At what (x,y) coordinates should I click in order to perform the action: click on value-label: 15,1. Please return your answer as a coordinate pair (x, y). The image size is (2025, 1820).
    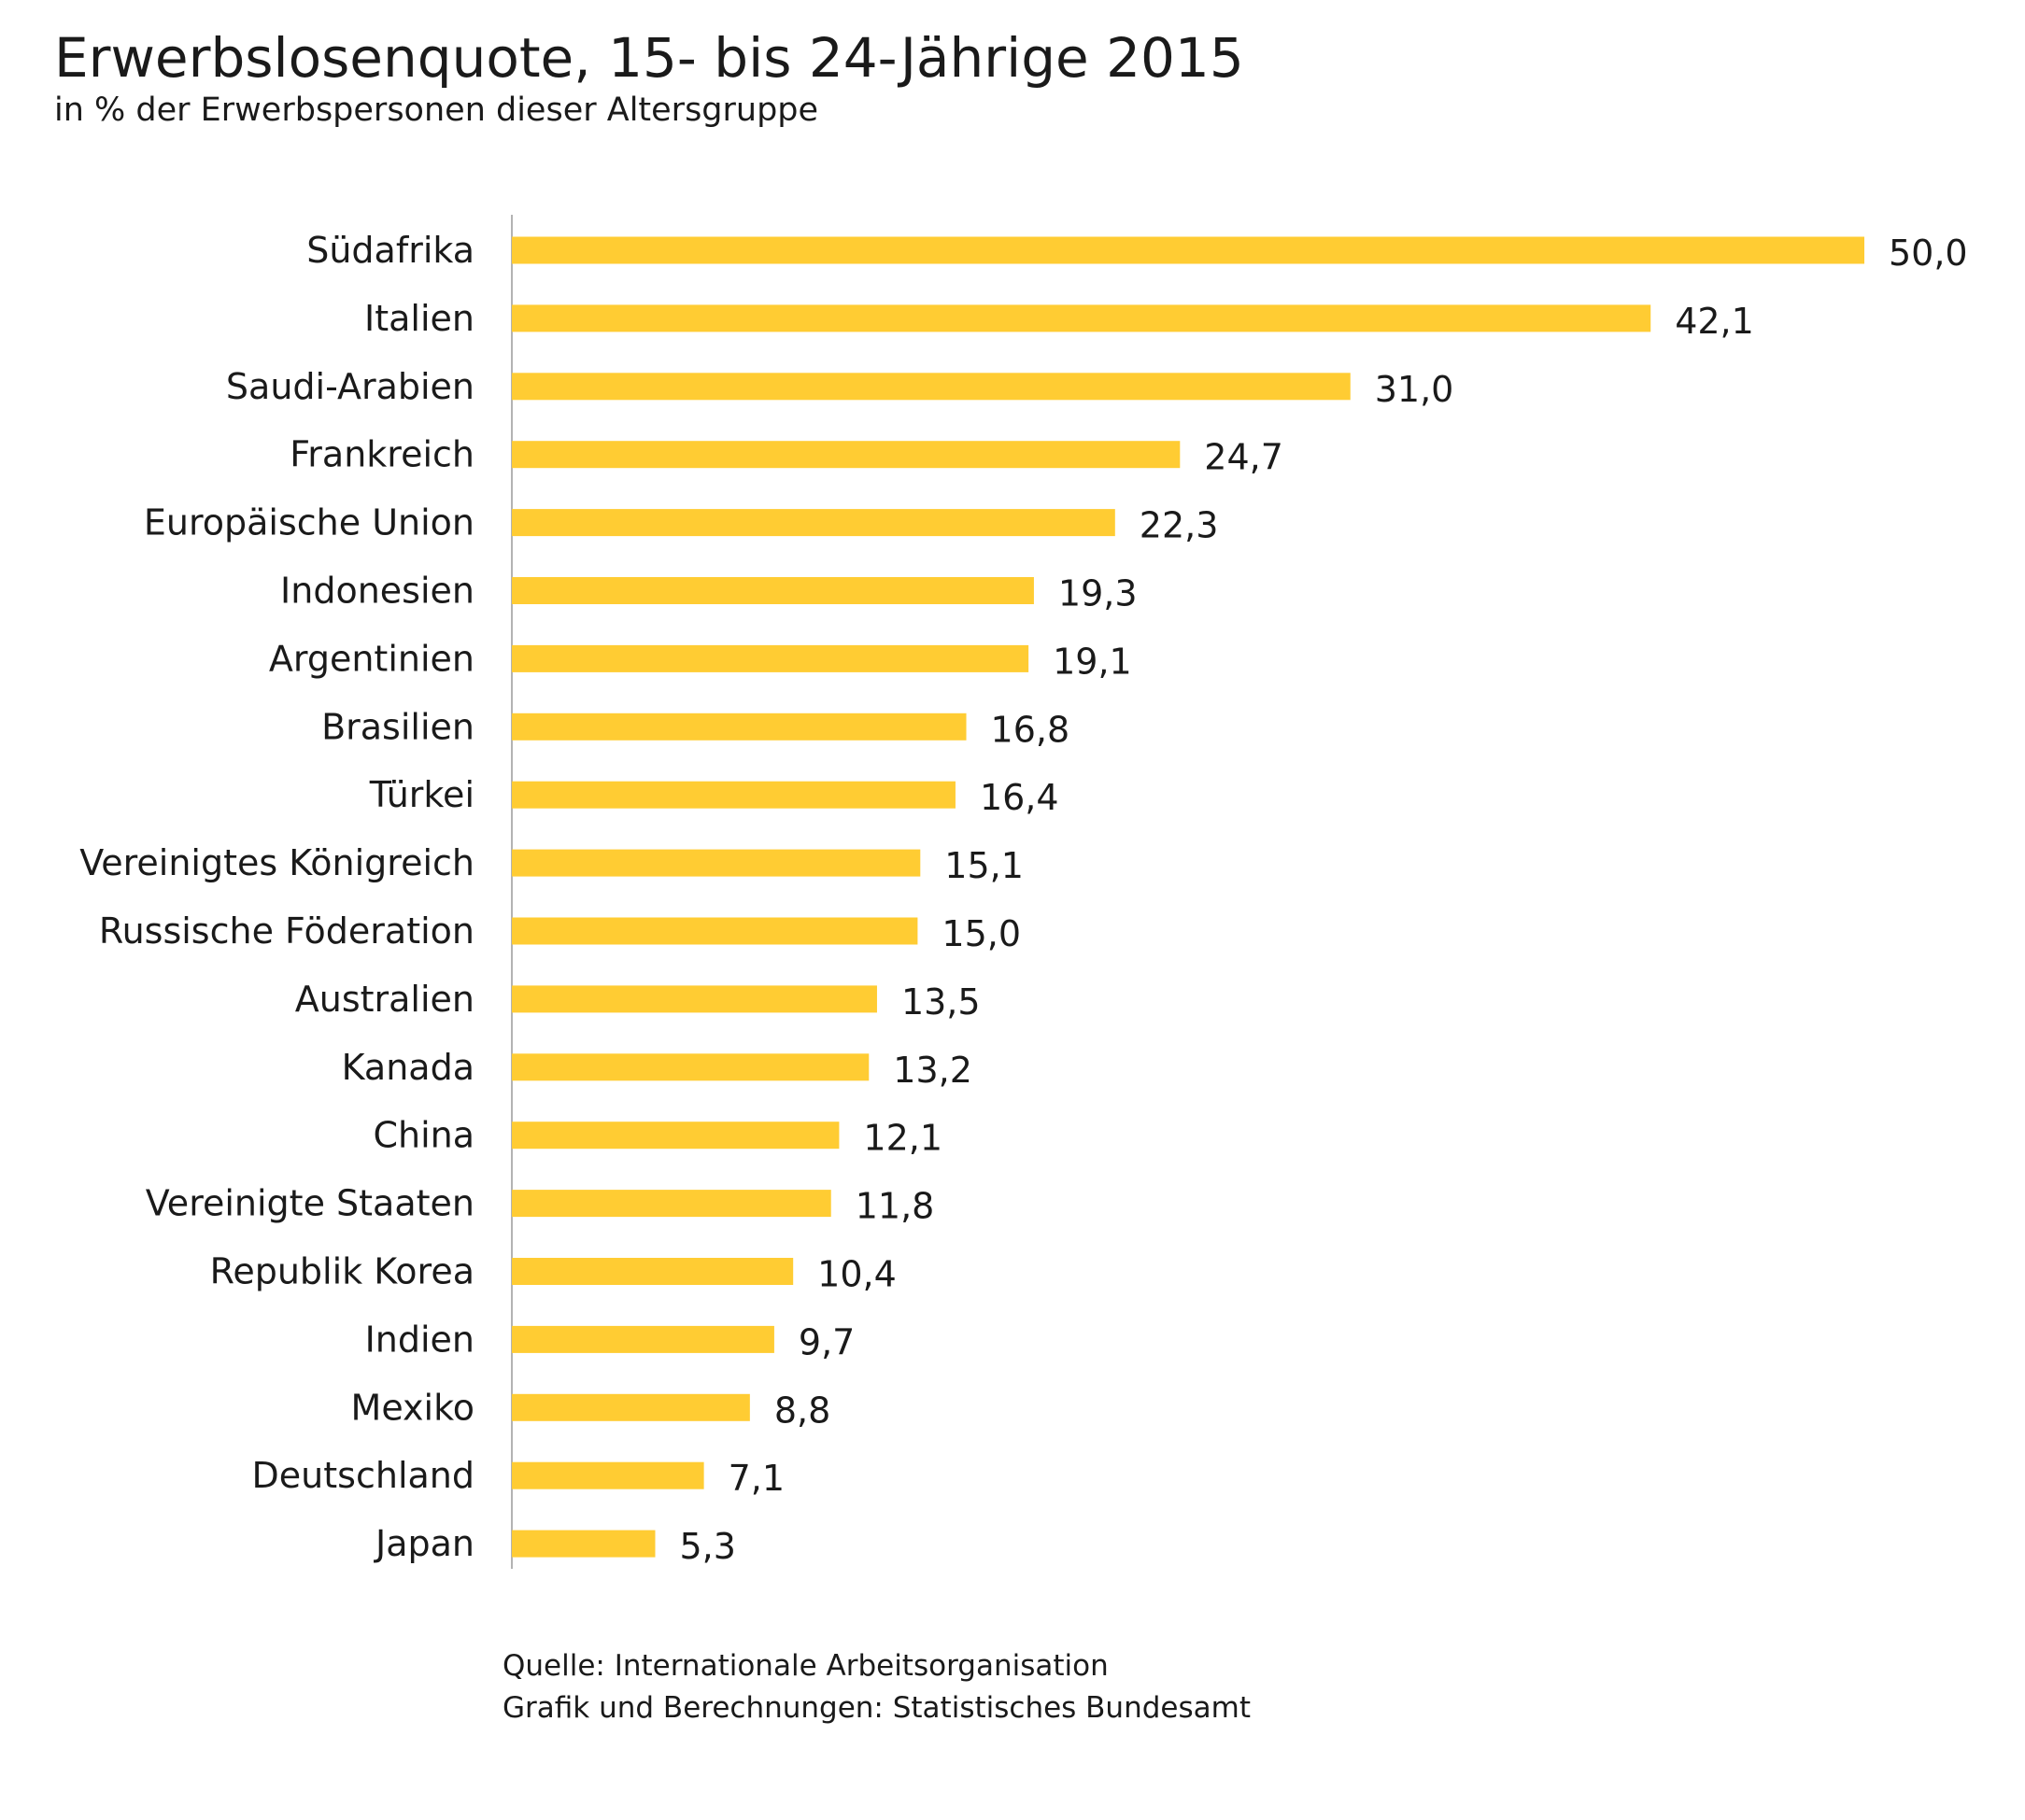
    Looking at the image, I should click on (984, 865).